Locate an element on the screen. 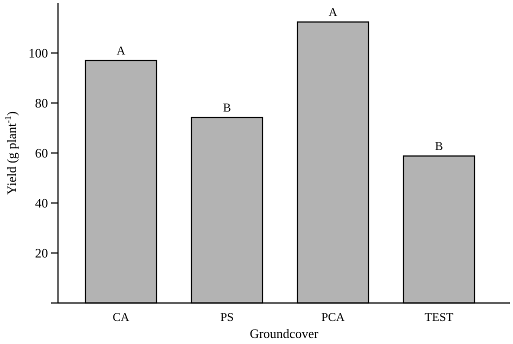  x-tick-label: PS is located at coordinates (227, 317).